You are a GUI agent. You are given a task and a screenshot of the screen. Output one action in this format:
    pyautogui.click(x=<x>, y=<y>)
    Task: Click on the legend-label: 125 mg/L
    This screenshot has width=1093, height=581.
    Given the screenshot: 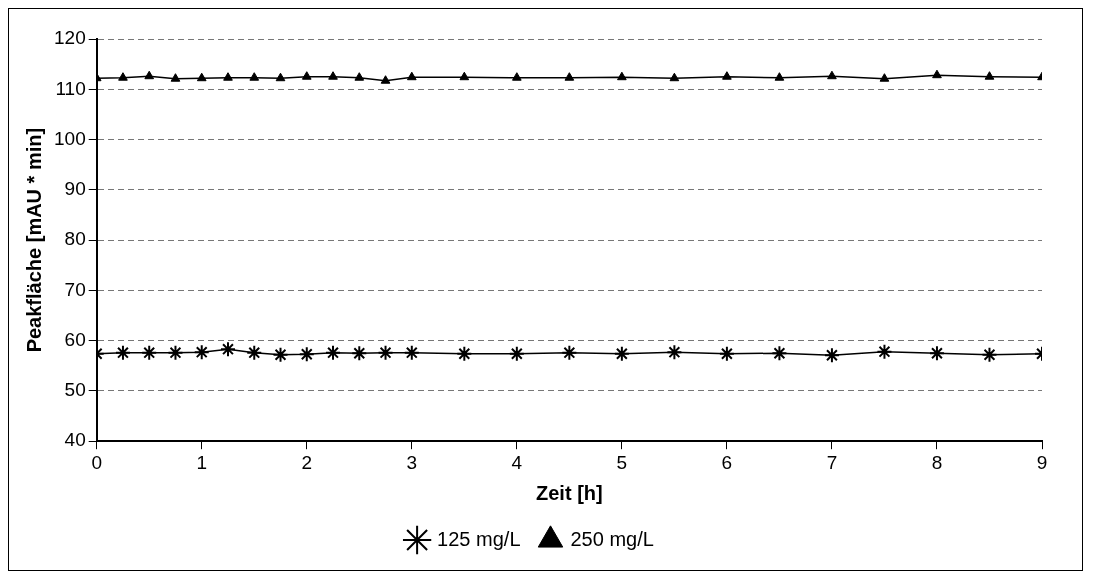 What is the action you would take?
    pyautogui.click(x=479, y=538)
    